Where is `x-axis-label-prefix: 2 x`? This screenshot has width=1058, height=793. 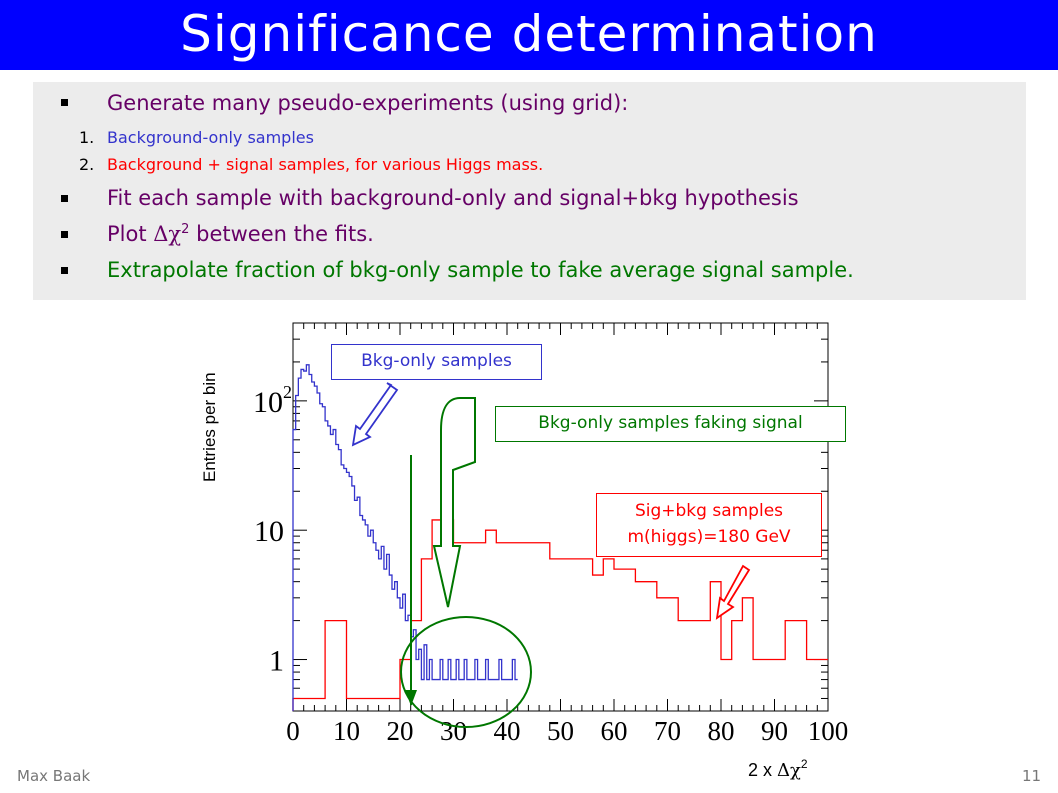
x-axis-label-prefix: 2 x is located at coordinates (762, 770).